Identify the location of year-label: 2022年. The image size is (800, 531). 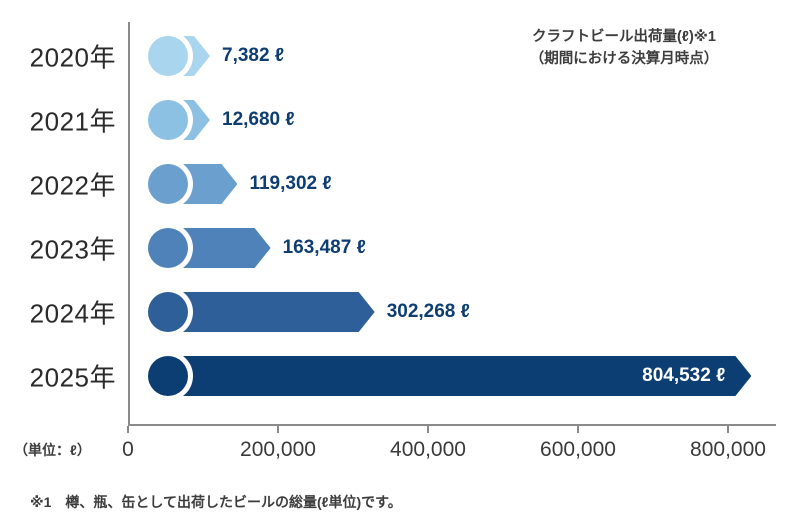
(72, 185).